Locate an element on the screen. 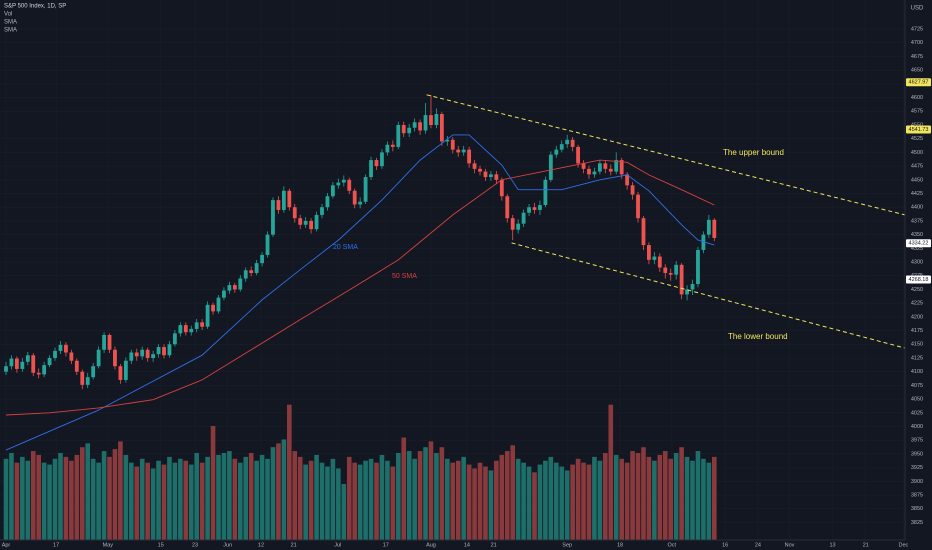 The image size is (932, 550). x-tick-label: 16 is located at coordinates (725, 545).